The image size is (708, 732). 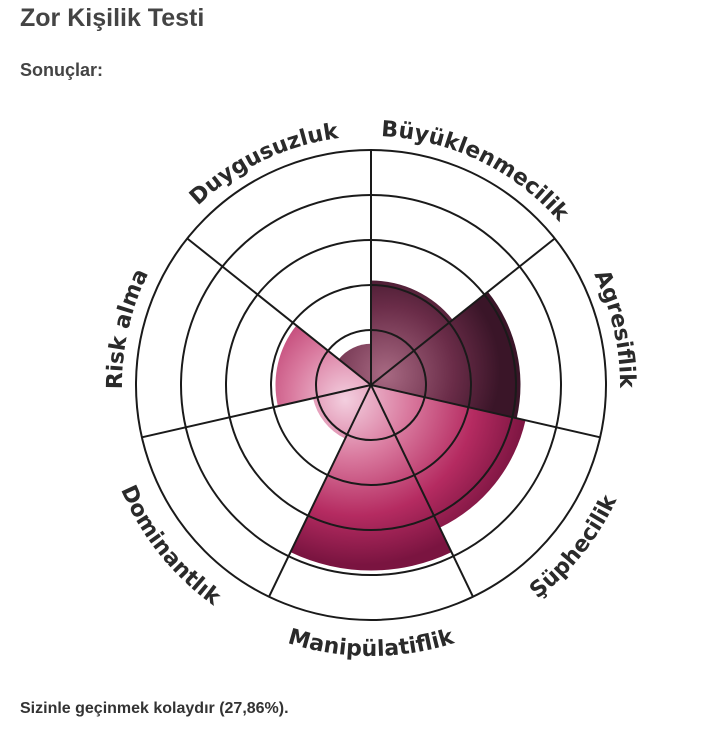 I want to click on category-label-5: Dominantlık, so click(x=170, y=547).